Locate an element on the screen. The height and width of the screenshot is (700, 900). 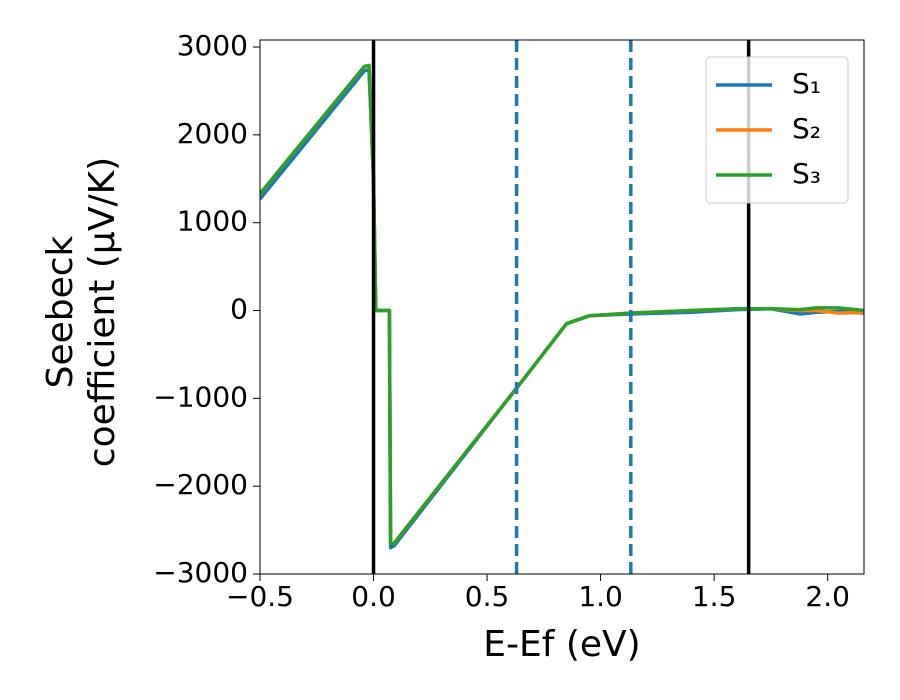
x-axis-label: E-Ef (eV) is located at coordinates (561, 644).